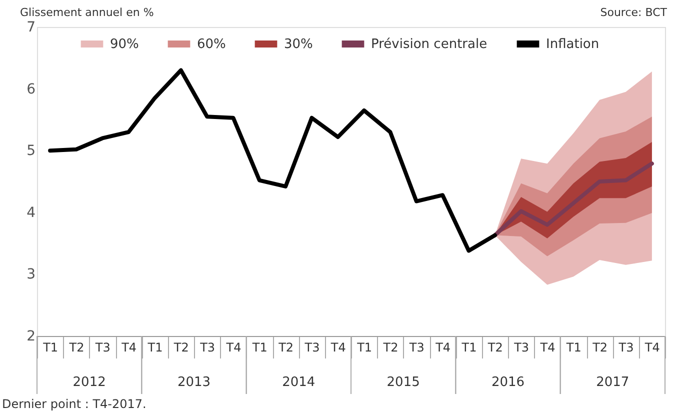  I want to click on text: 2013, so click(194, 382).